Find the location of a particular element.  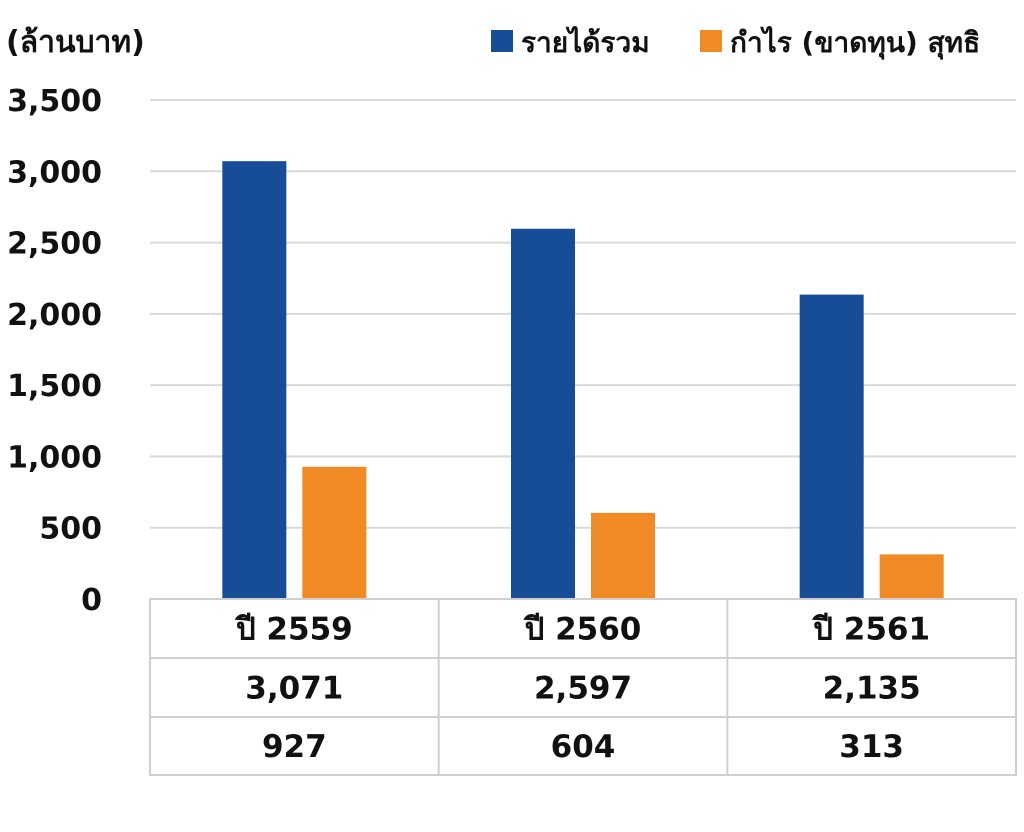

legend-label: กำไร (ขาดทุน) สุทธิ is located at coordinates (855, 43).